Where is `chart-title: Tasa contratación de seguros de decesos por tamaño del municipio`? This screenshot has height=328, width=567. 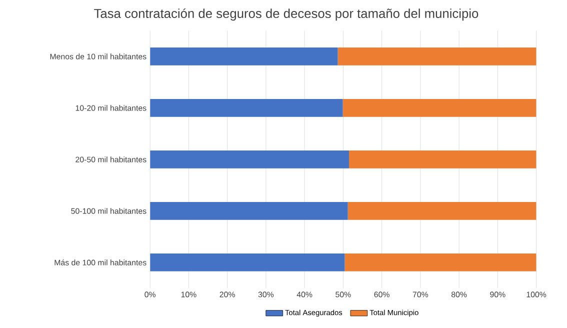
chart-title: Tasa contratación de seguros de decesos por tamaño del municipio is located at coordinates (286, 14).